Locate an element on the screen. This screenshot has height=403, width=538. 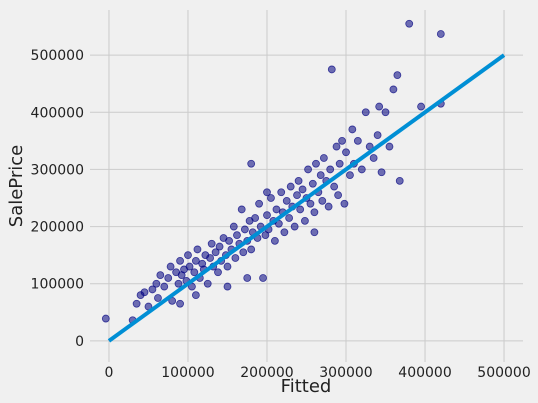
y-tick-label: 500000 is located at coordinates (57, 56).